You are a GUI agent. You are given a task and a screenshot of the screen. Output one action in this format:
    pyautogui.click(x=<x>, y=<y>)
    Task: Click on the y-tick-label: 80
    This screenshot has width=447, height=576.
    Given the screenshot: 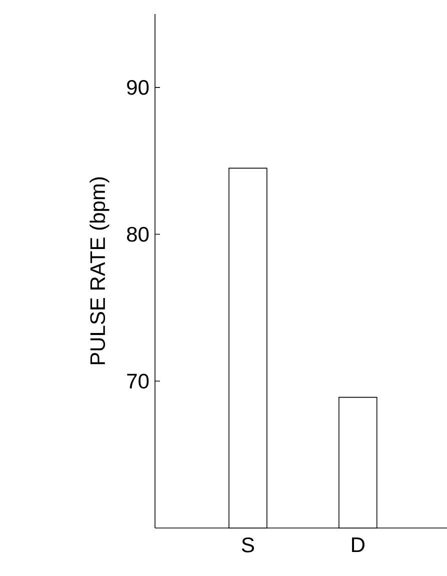 What is the action you would take?
    pyautogui.click(x=138, y=234)
    